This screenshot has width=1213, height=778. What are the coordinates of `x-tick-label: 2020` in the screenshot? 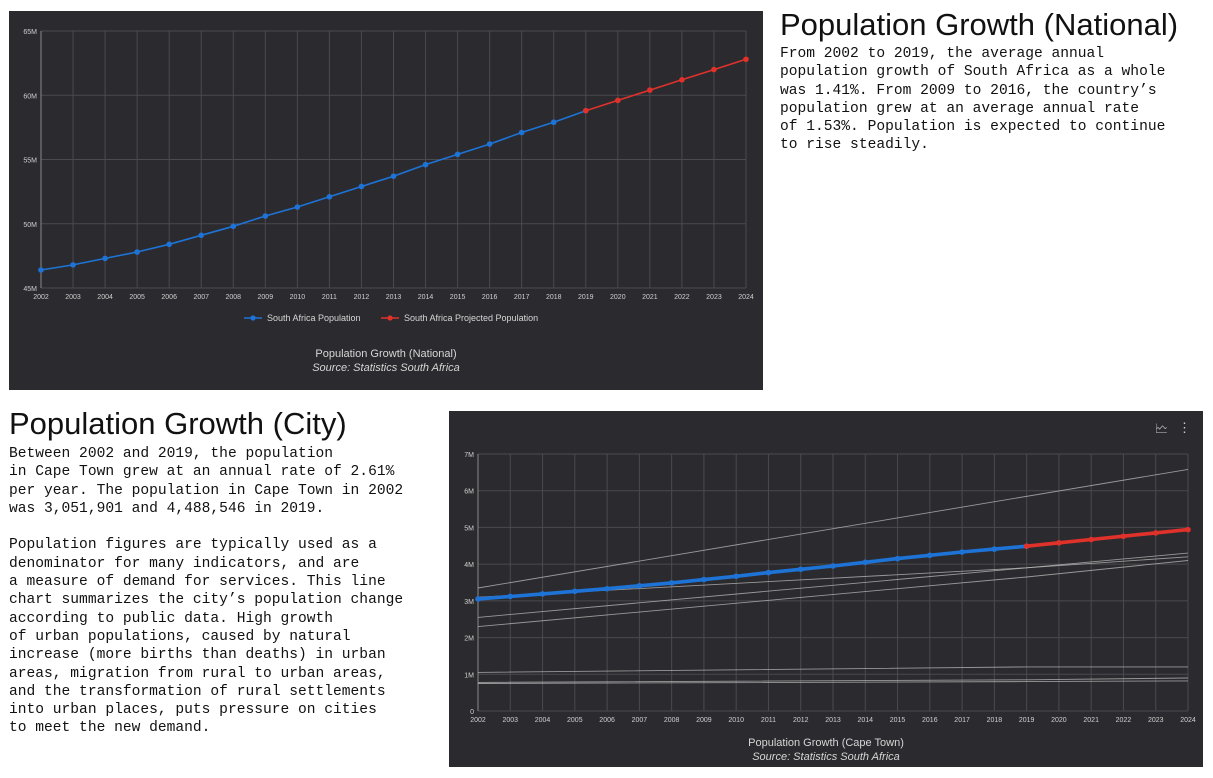 It's located at (1059, 720).